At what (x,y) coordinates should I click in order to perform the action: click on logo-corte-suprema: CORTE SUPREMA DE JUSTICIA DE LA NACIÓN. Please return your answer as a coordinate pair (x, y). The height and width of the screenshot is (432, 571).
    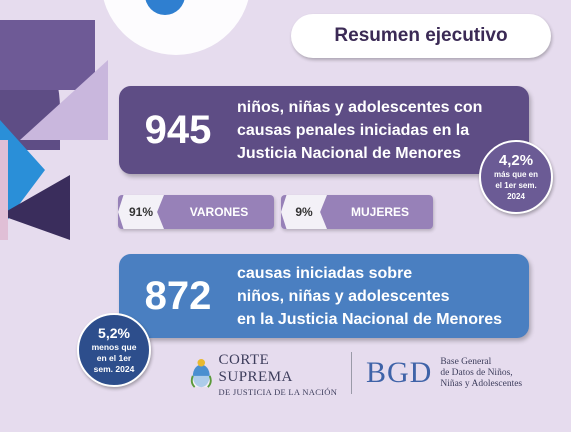
    Looking at the image, I should click on (265, 374).